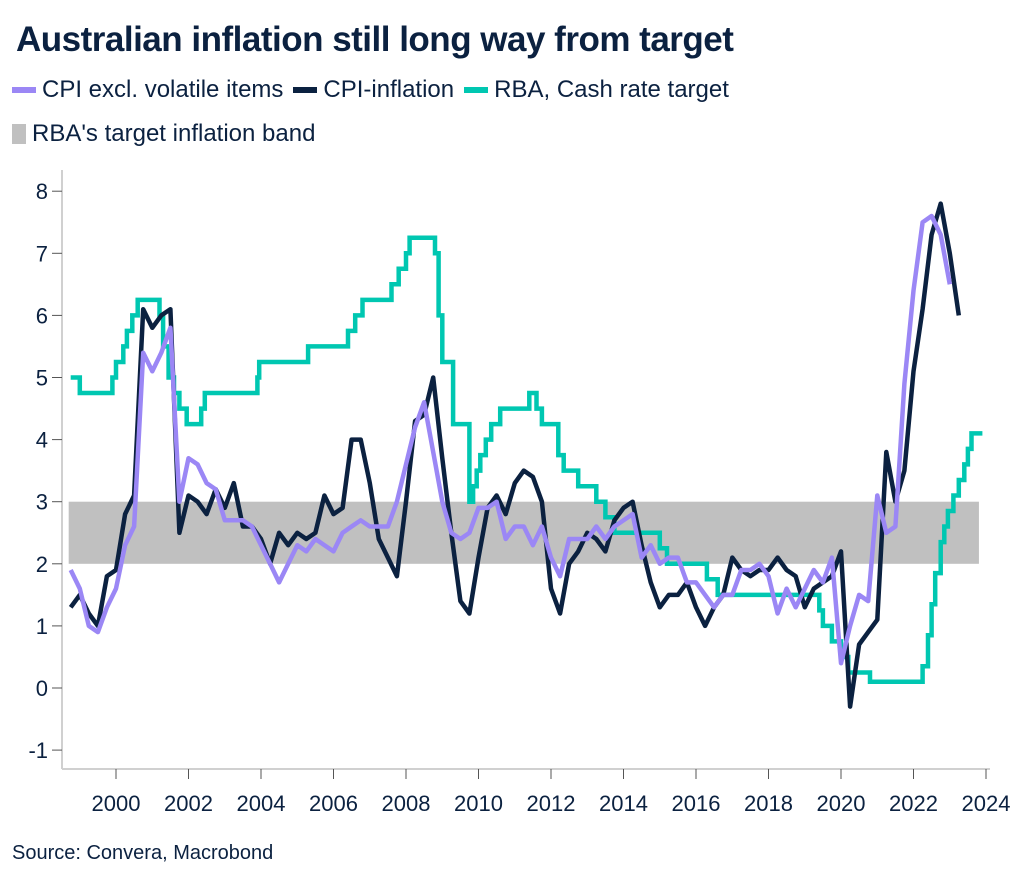 The width and height of the screenshot is (1024, 890). I want to click on legend-swatch-cpi, so click(305, 90).